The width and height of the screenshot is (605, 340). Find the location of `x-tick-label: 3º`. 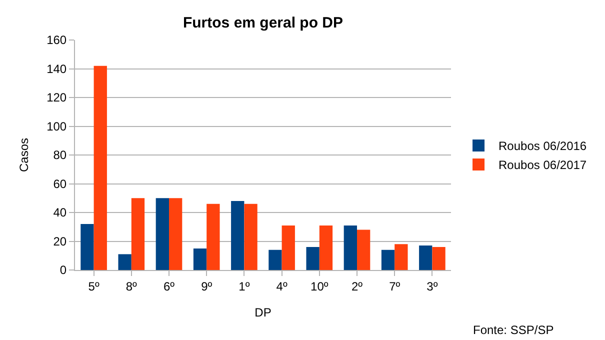

x-tick-label: 3º is located at coordinates (432, 286).